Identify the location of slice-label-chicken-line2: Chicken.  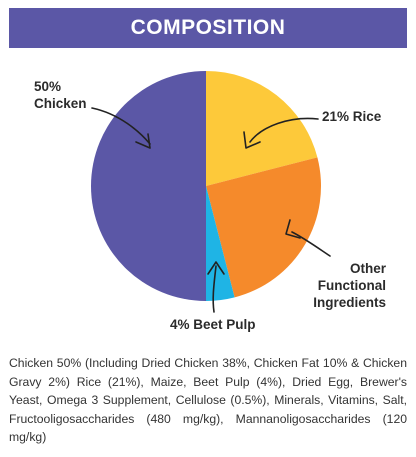
(60, 103).